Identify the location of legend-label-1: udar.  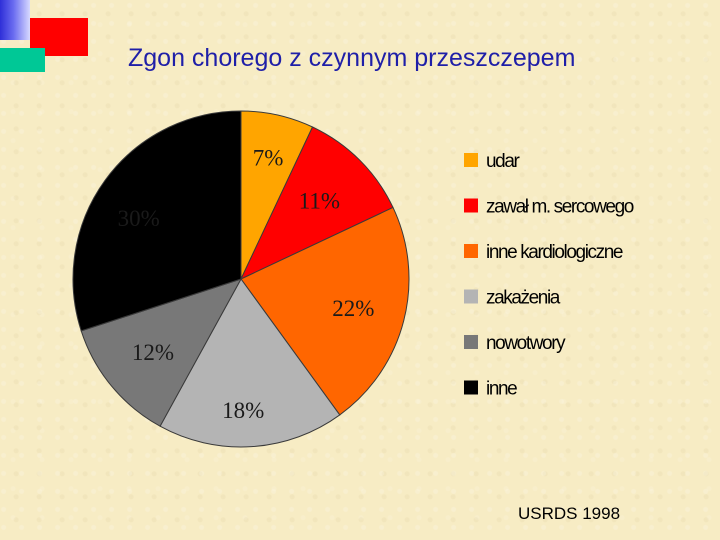
(503, 161).